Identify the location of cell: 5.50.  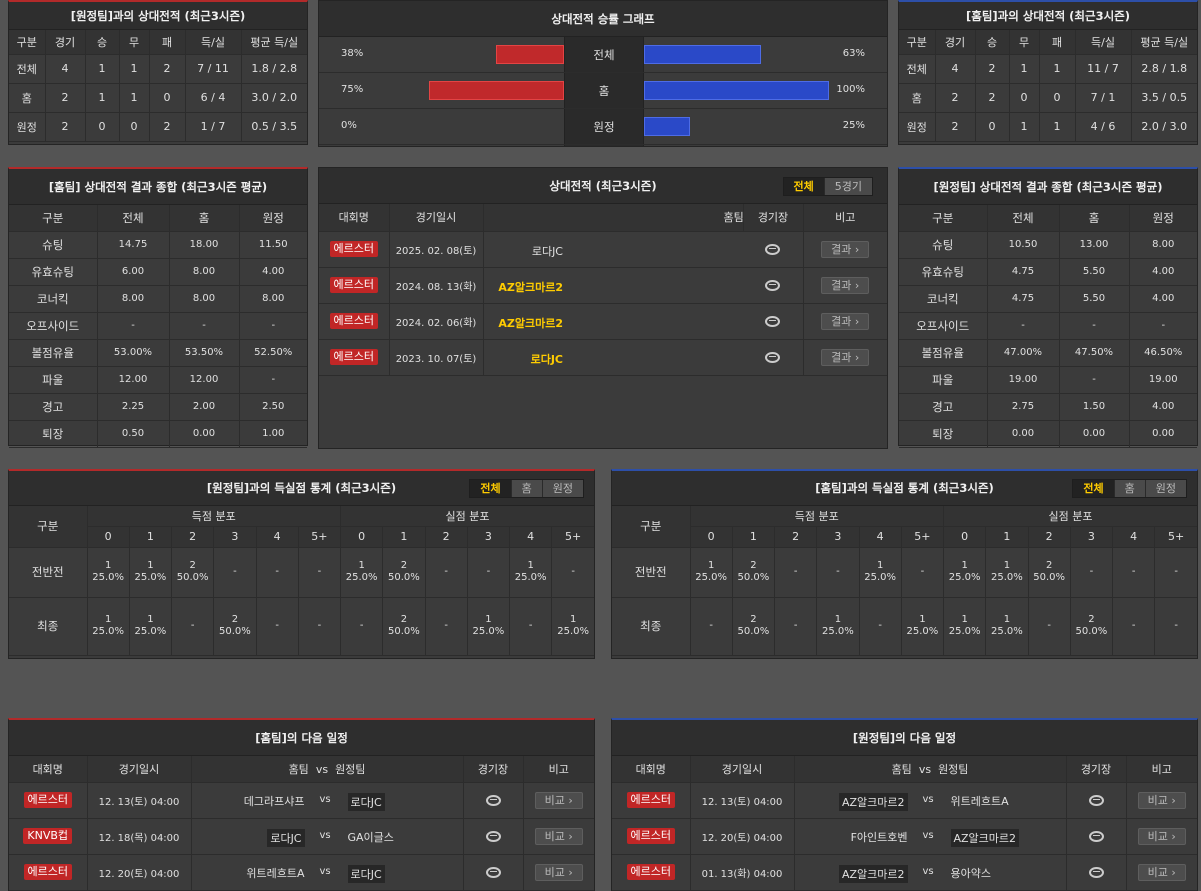
(1094, 272).